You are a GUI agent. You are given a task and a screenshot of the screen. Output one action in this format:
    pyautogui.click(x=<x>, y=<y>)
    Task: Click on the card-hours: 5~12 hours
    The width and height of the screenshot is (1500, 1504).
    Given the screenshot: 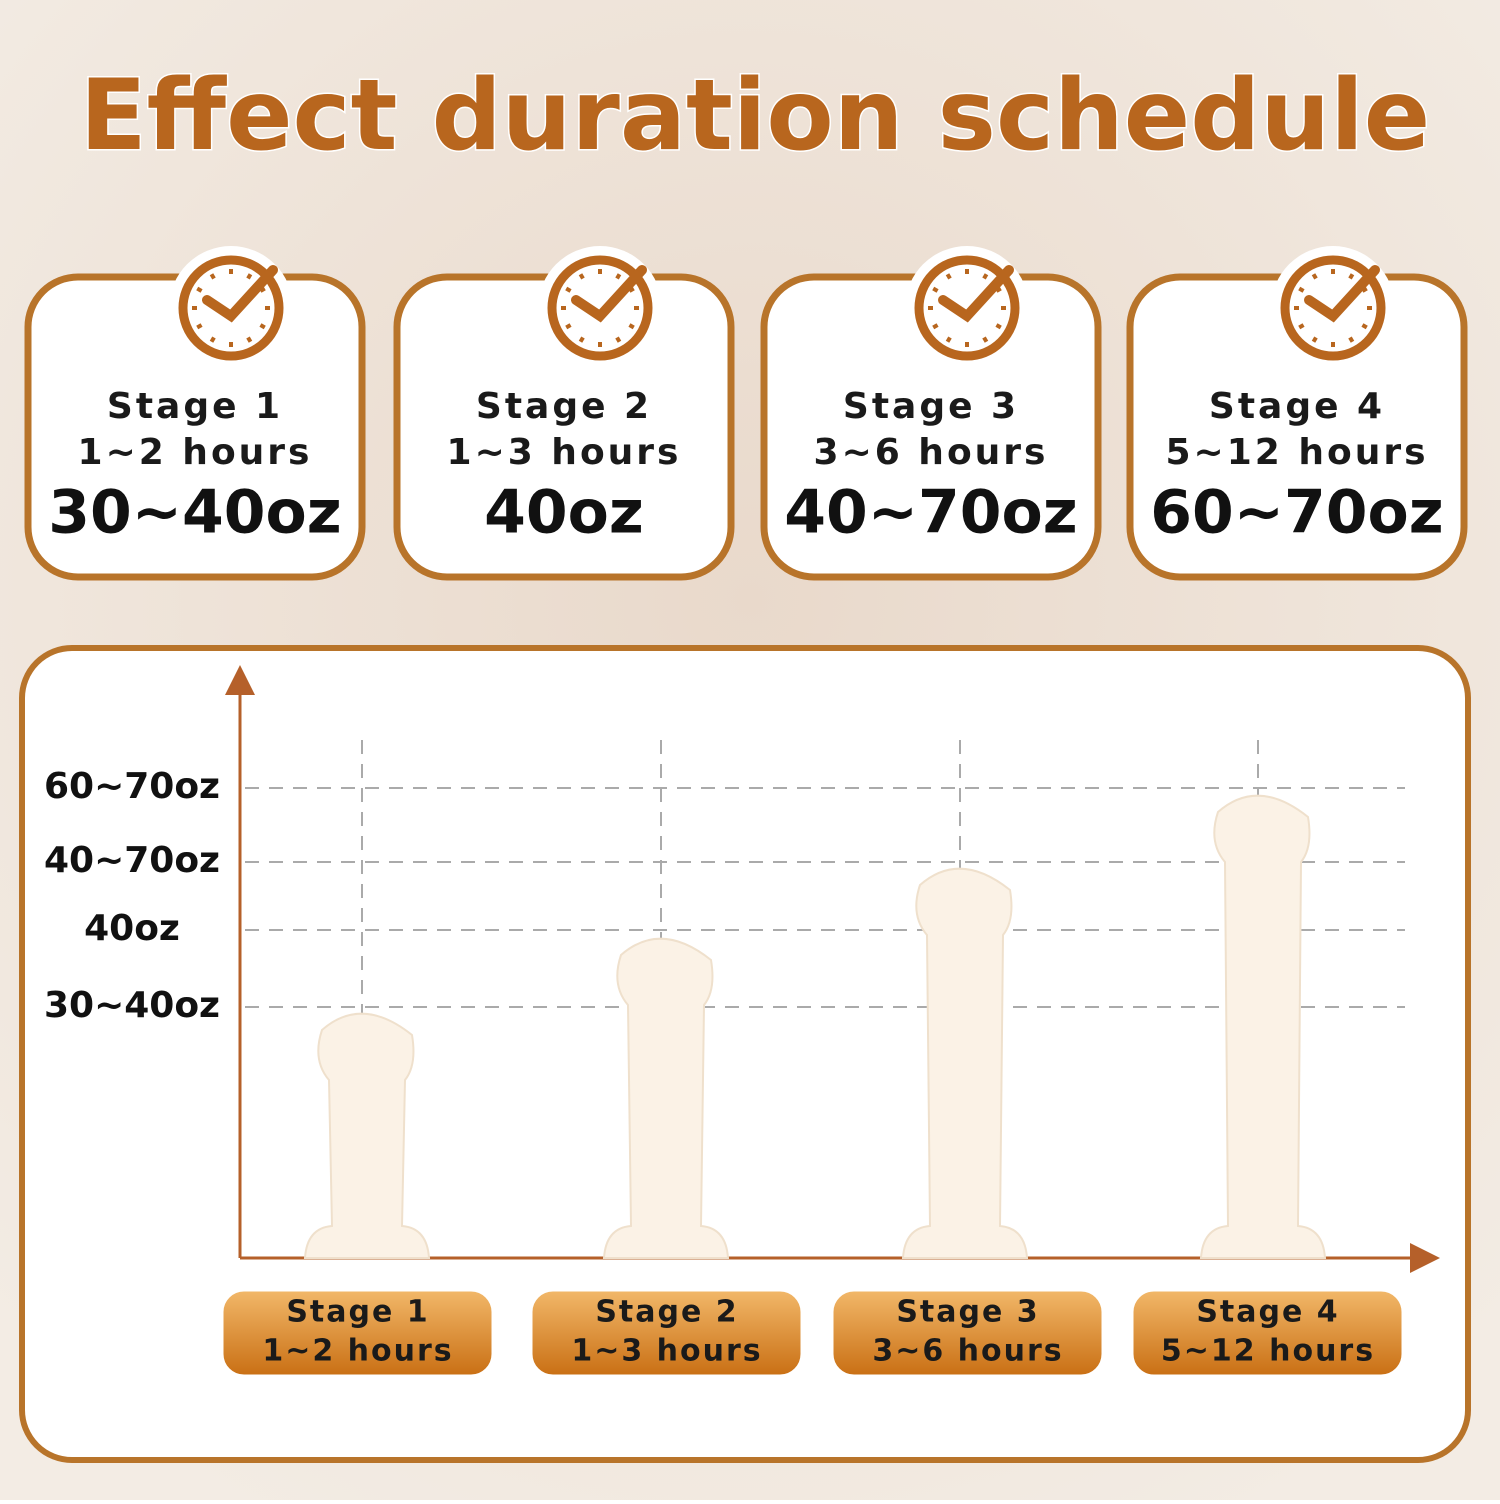 What is the action you would take?
    pyautogui.click(x=1296, y=452)
    